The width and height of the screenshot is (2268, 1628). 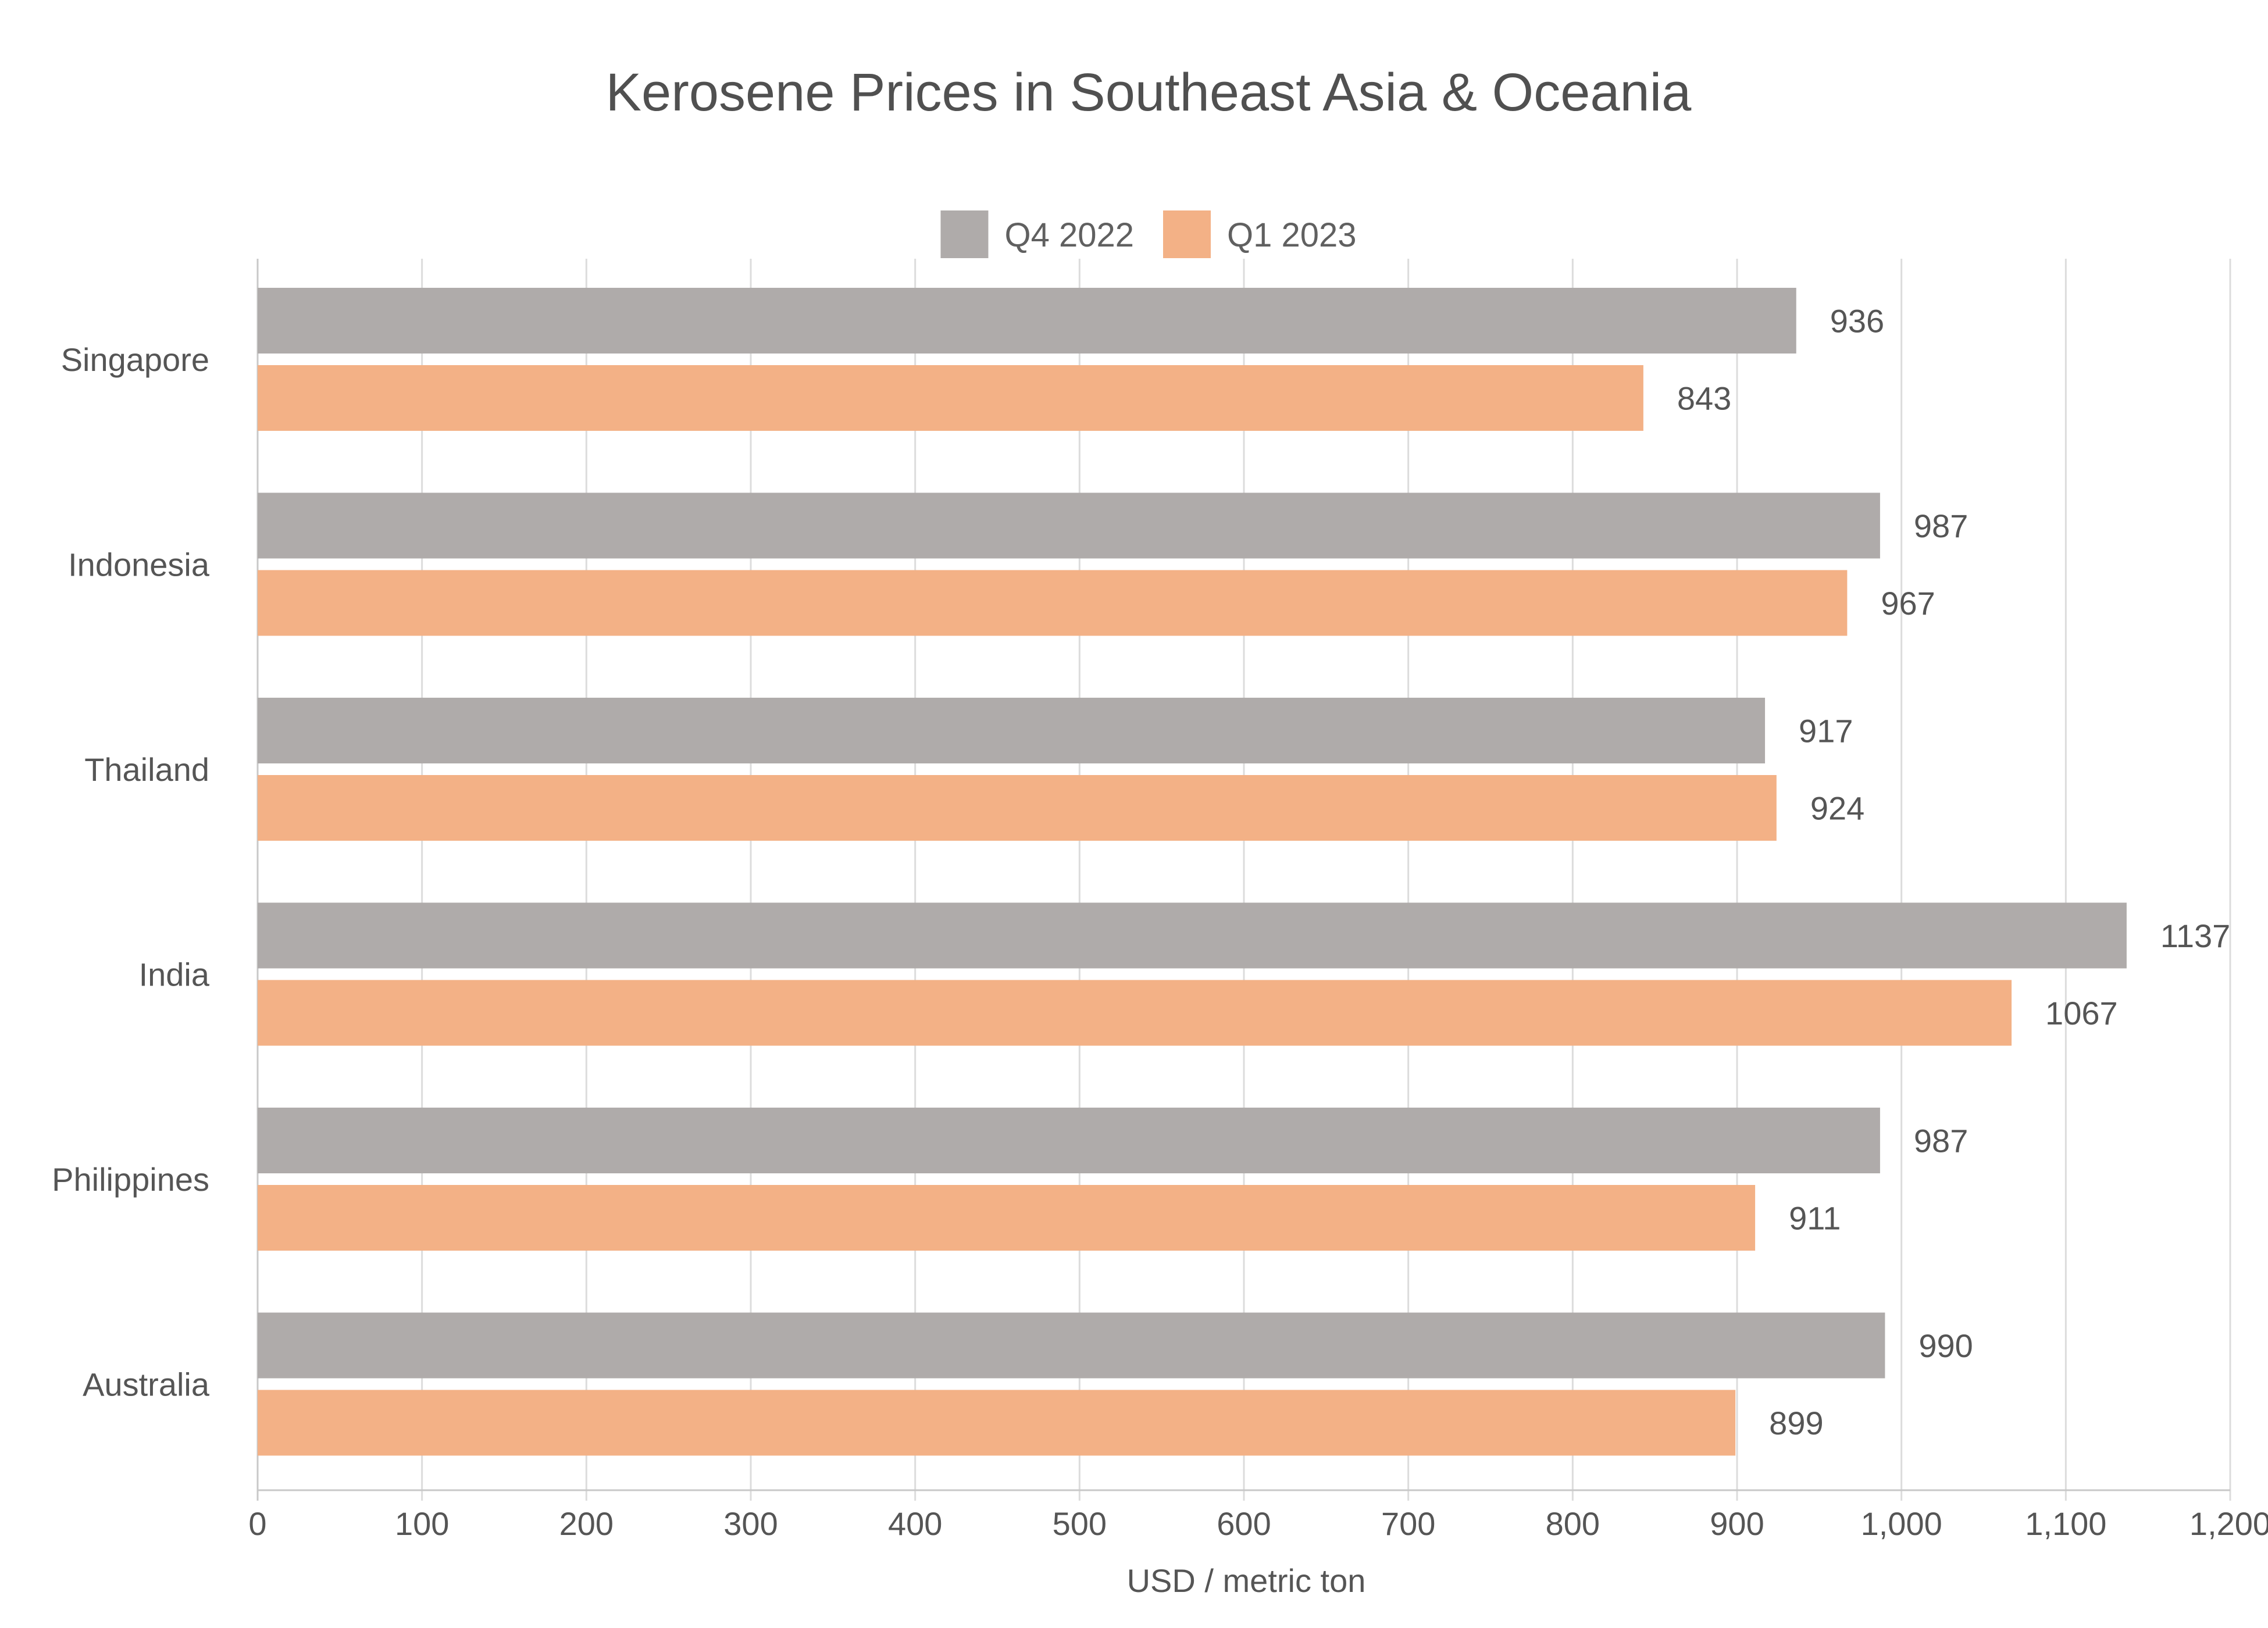 I want to click on category-label-india: India, so click(x=174, y=974).